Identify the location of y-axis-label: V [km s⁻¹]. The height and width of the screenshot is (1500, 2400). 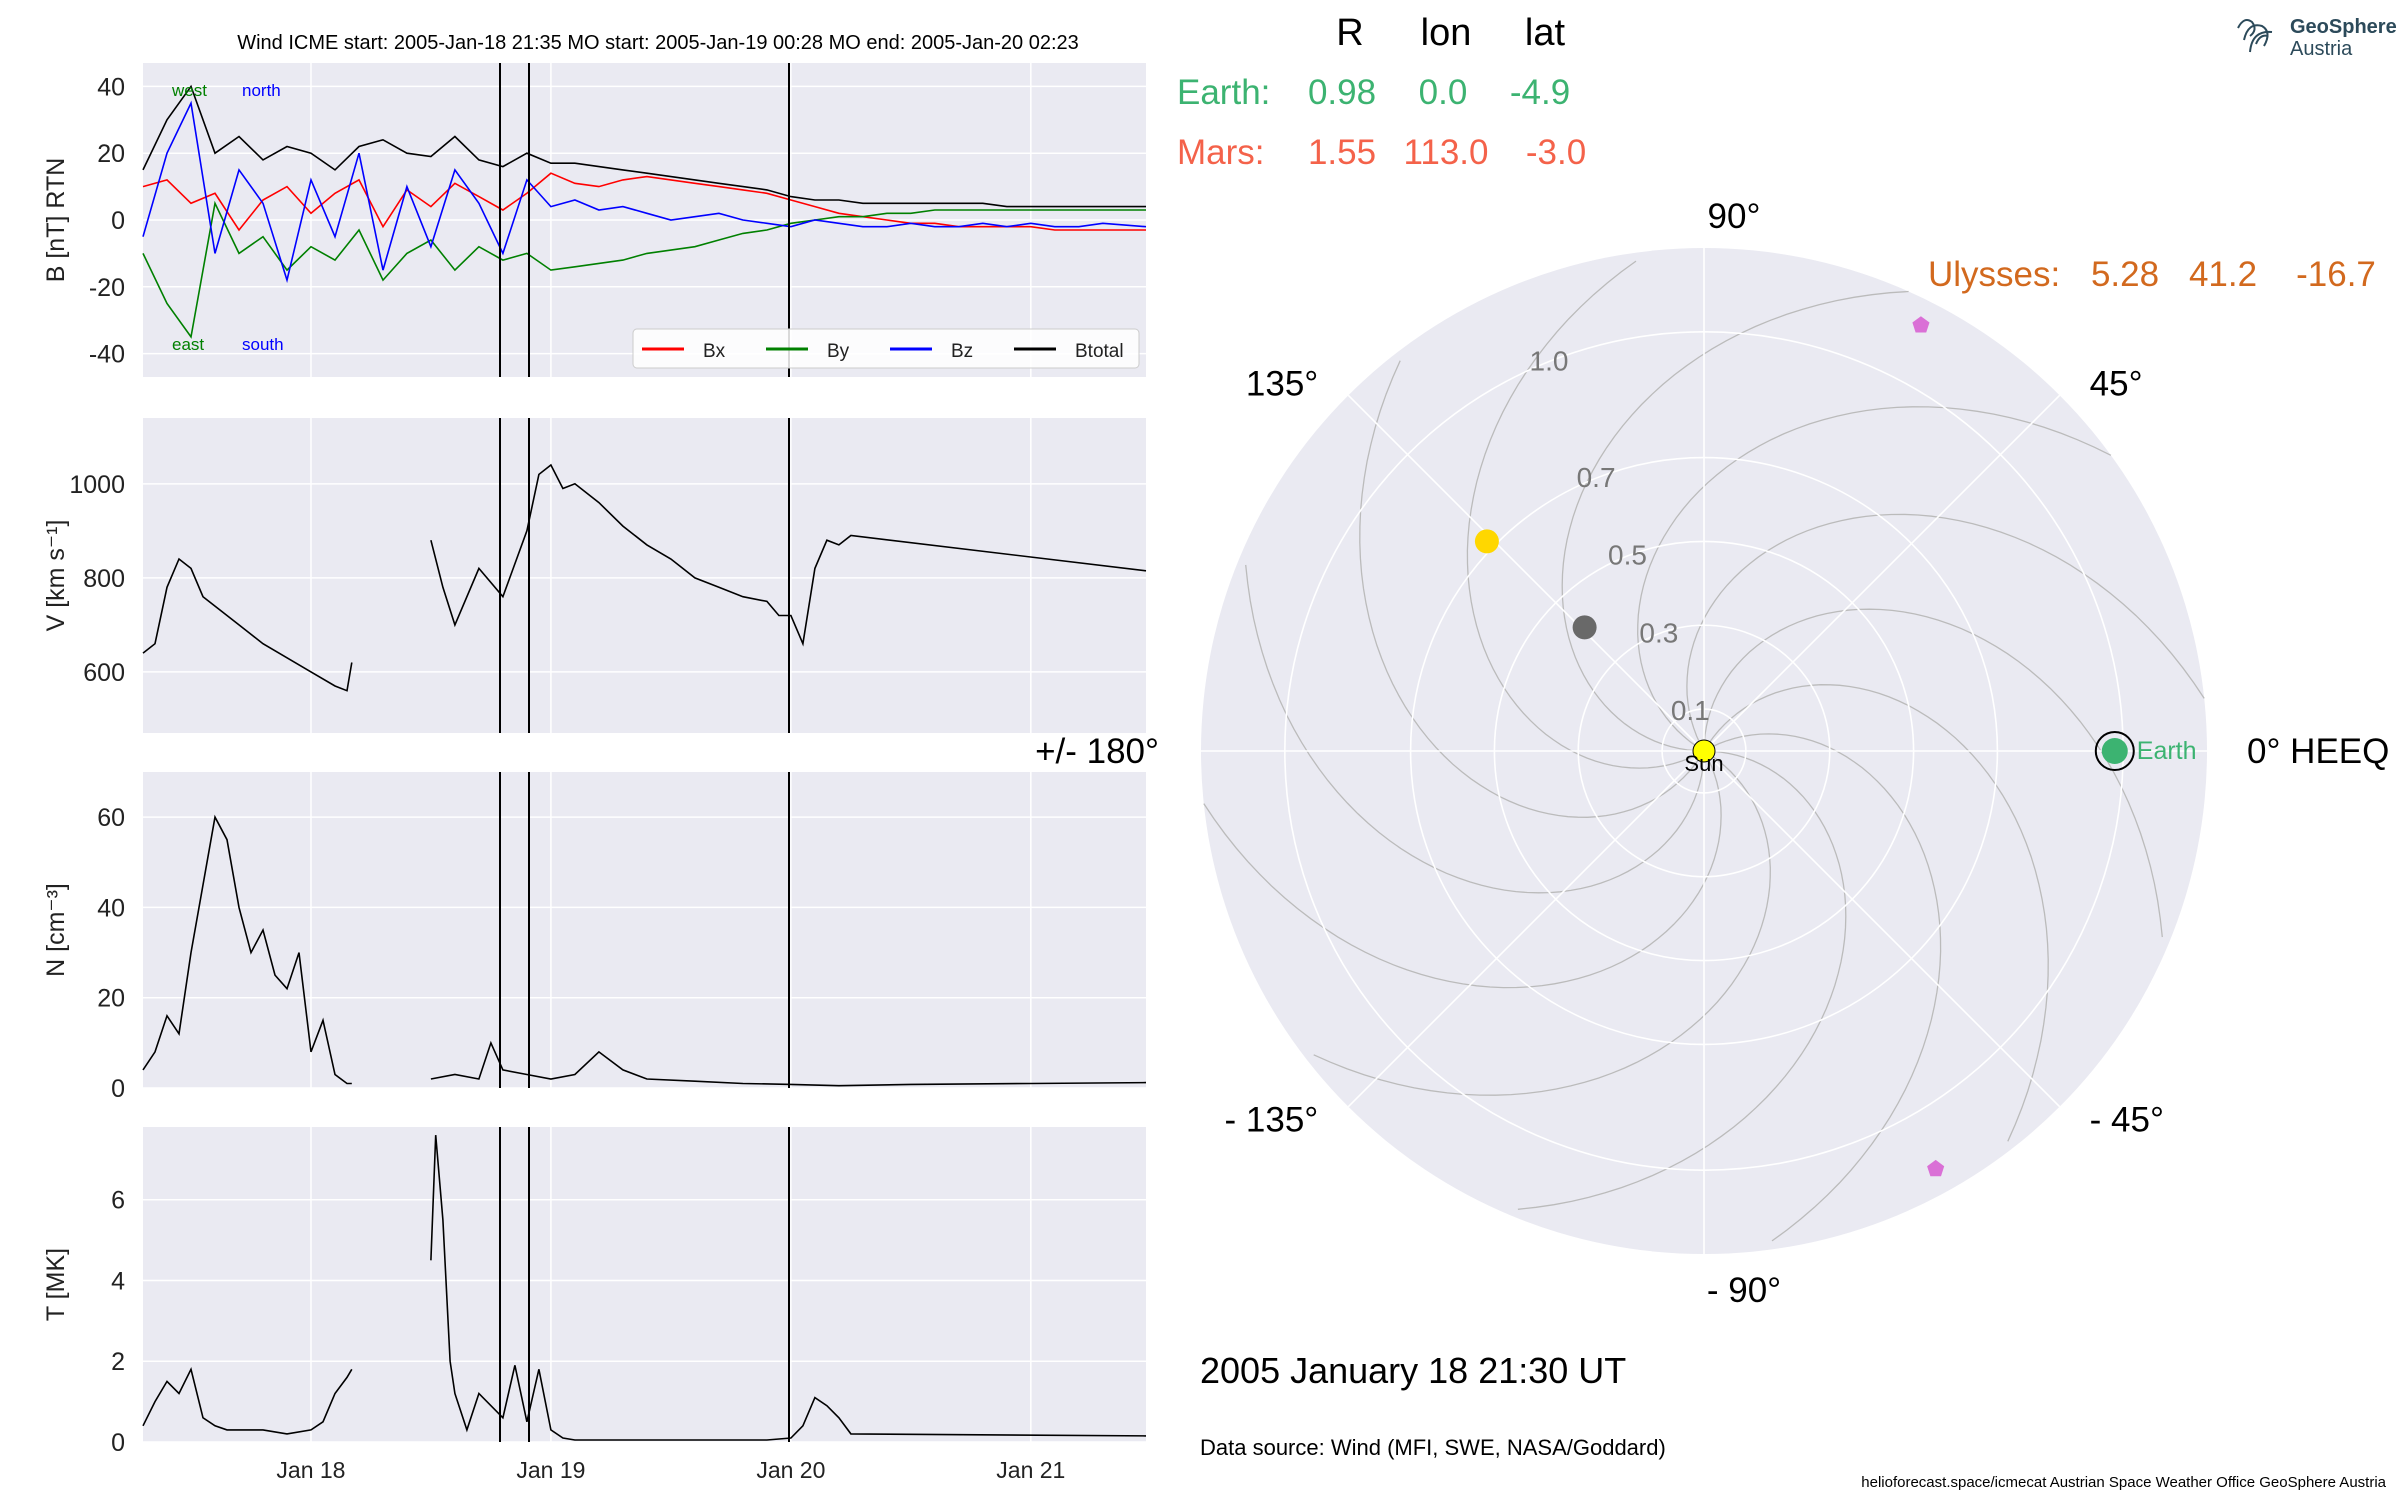
(56, 576).